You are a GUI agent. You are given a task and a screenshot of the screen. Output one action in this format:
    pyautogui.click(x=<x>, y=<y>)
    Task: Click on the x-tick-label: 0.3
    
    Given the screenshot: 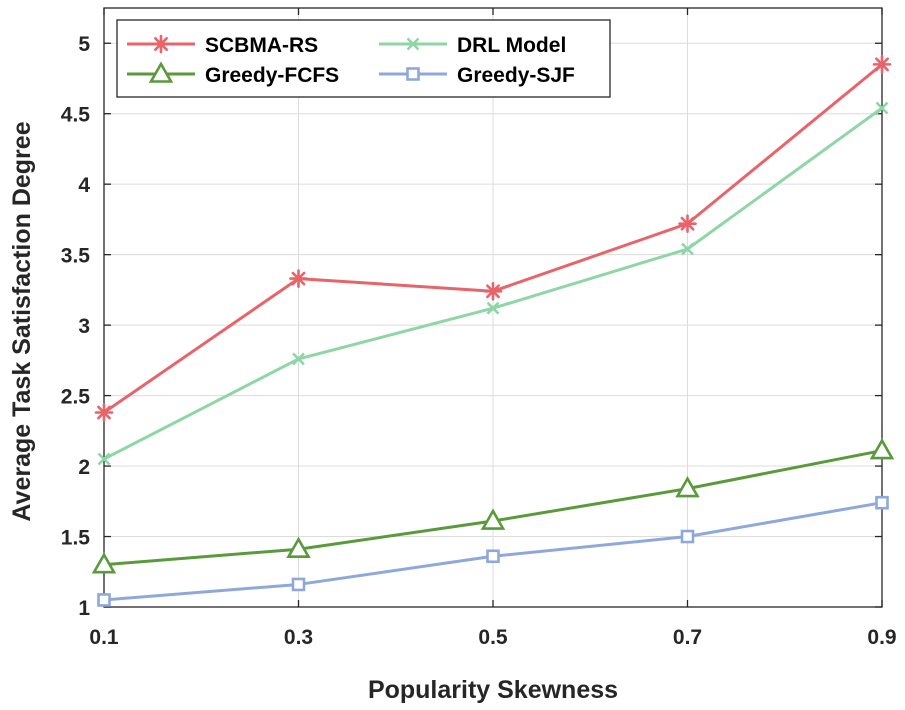 What is the action you would take?
    pyautogui.click(x=298, y=637)
    